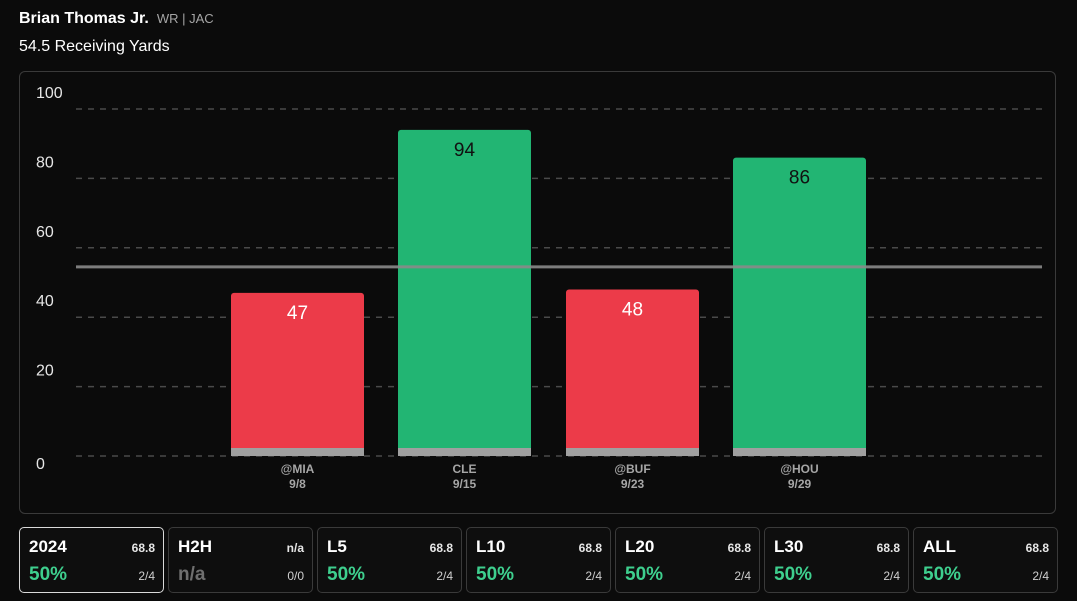  Describe the element at coordinates (45, 162) in the screenshot. I see `y-tick-label: 80` at that location.